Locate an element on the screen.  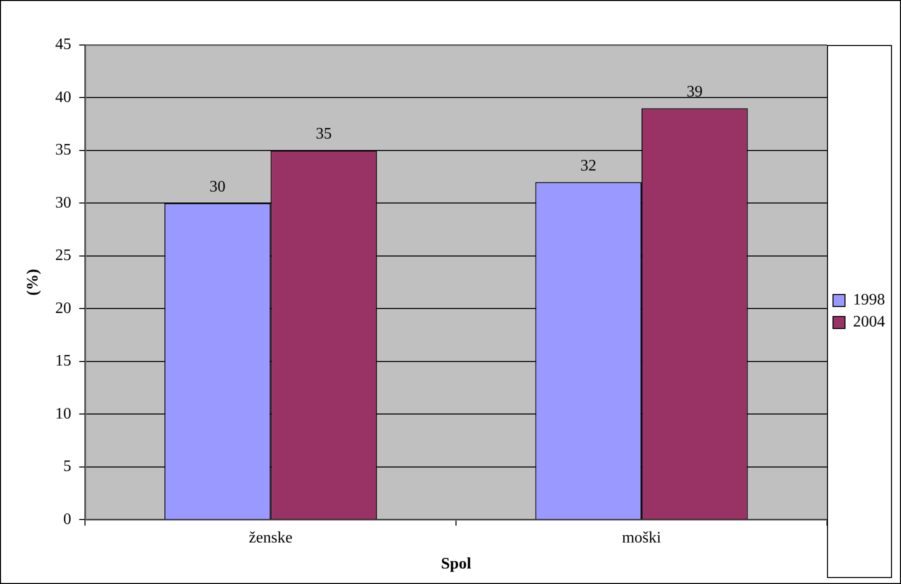
y-tick-label: 45 is located at coordinates (63, 45).